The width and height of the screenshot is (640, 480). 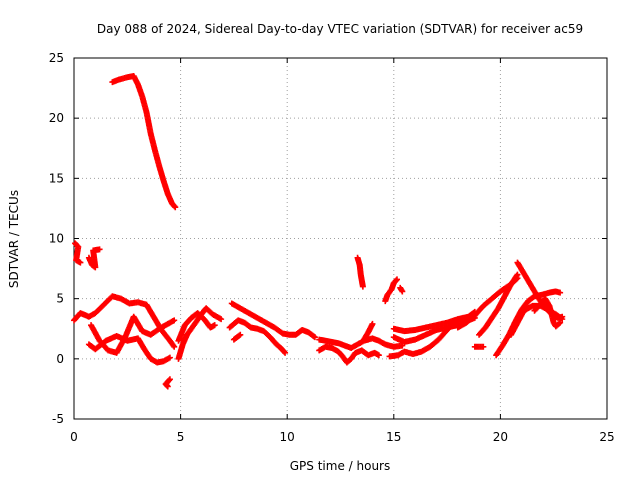 I want to click on series-arc-d, so click(x=167, y=383).